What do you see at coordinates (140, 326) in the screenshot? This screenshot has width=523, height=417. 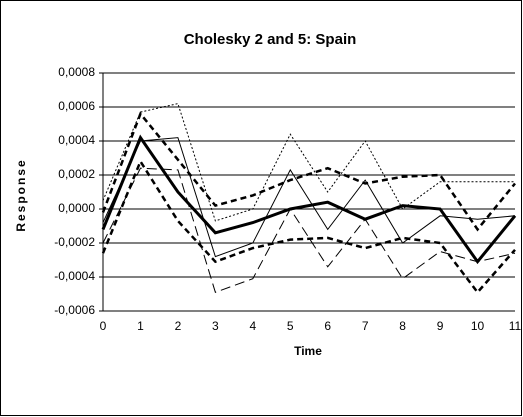 I see `x-tick-label: 1` at bounding box center [140, 326].